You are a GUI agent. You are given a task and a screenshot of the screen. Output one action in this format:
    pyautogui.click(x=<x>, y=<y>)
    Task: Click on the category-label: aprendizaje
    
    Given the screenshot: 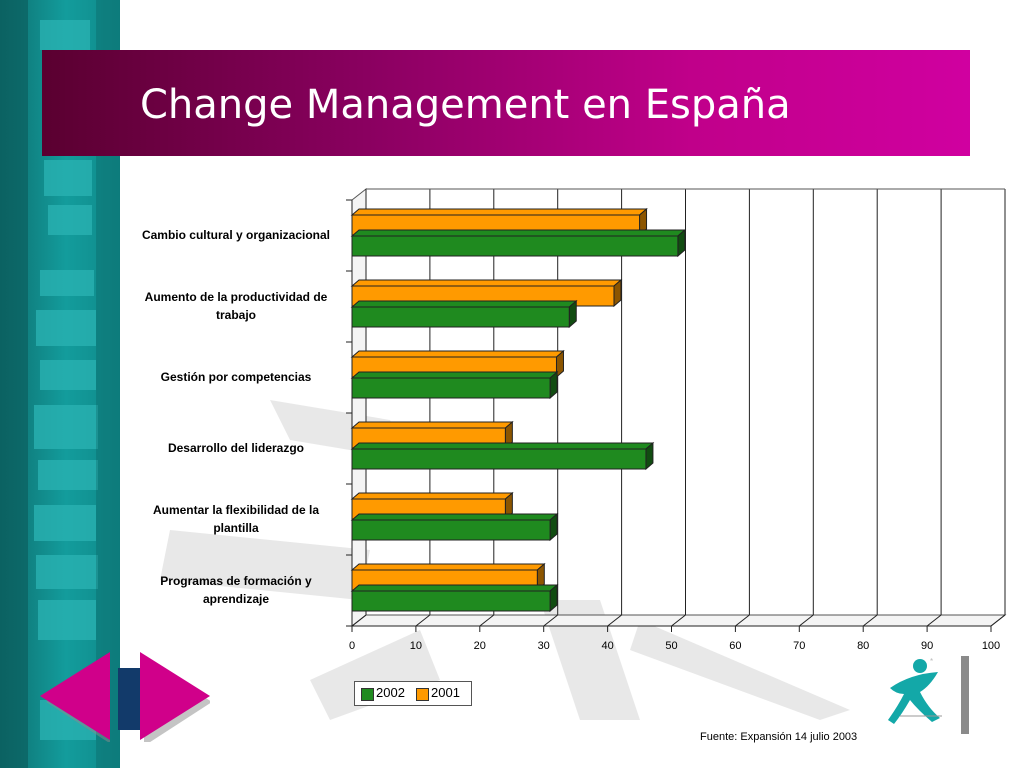 What is the action you would take?
    pyautogui.click(x=236, y=599)
    